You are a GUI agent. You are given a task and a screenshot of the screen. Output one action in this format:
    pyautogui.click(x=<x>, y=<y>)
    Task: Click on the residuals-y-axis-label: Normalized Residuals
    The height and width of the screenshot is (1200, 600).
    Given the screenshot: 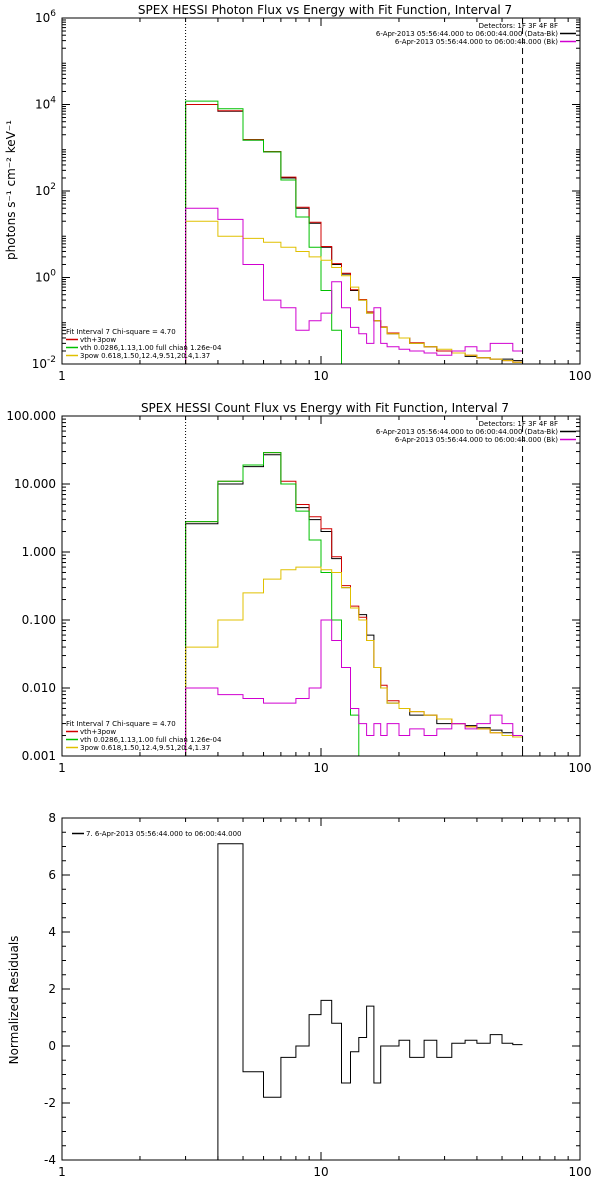 What is the action you would take?
    pyautogui.click(x=14, y=1000)
    